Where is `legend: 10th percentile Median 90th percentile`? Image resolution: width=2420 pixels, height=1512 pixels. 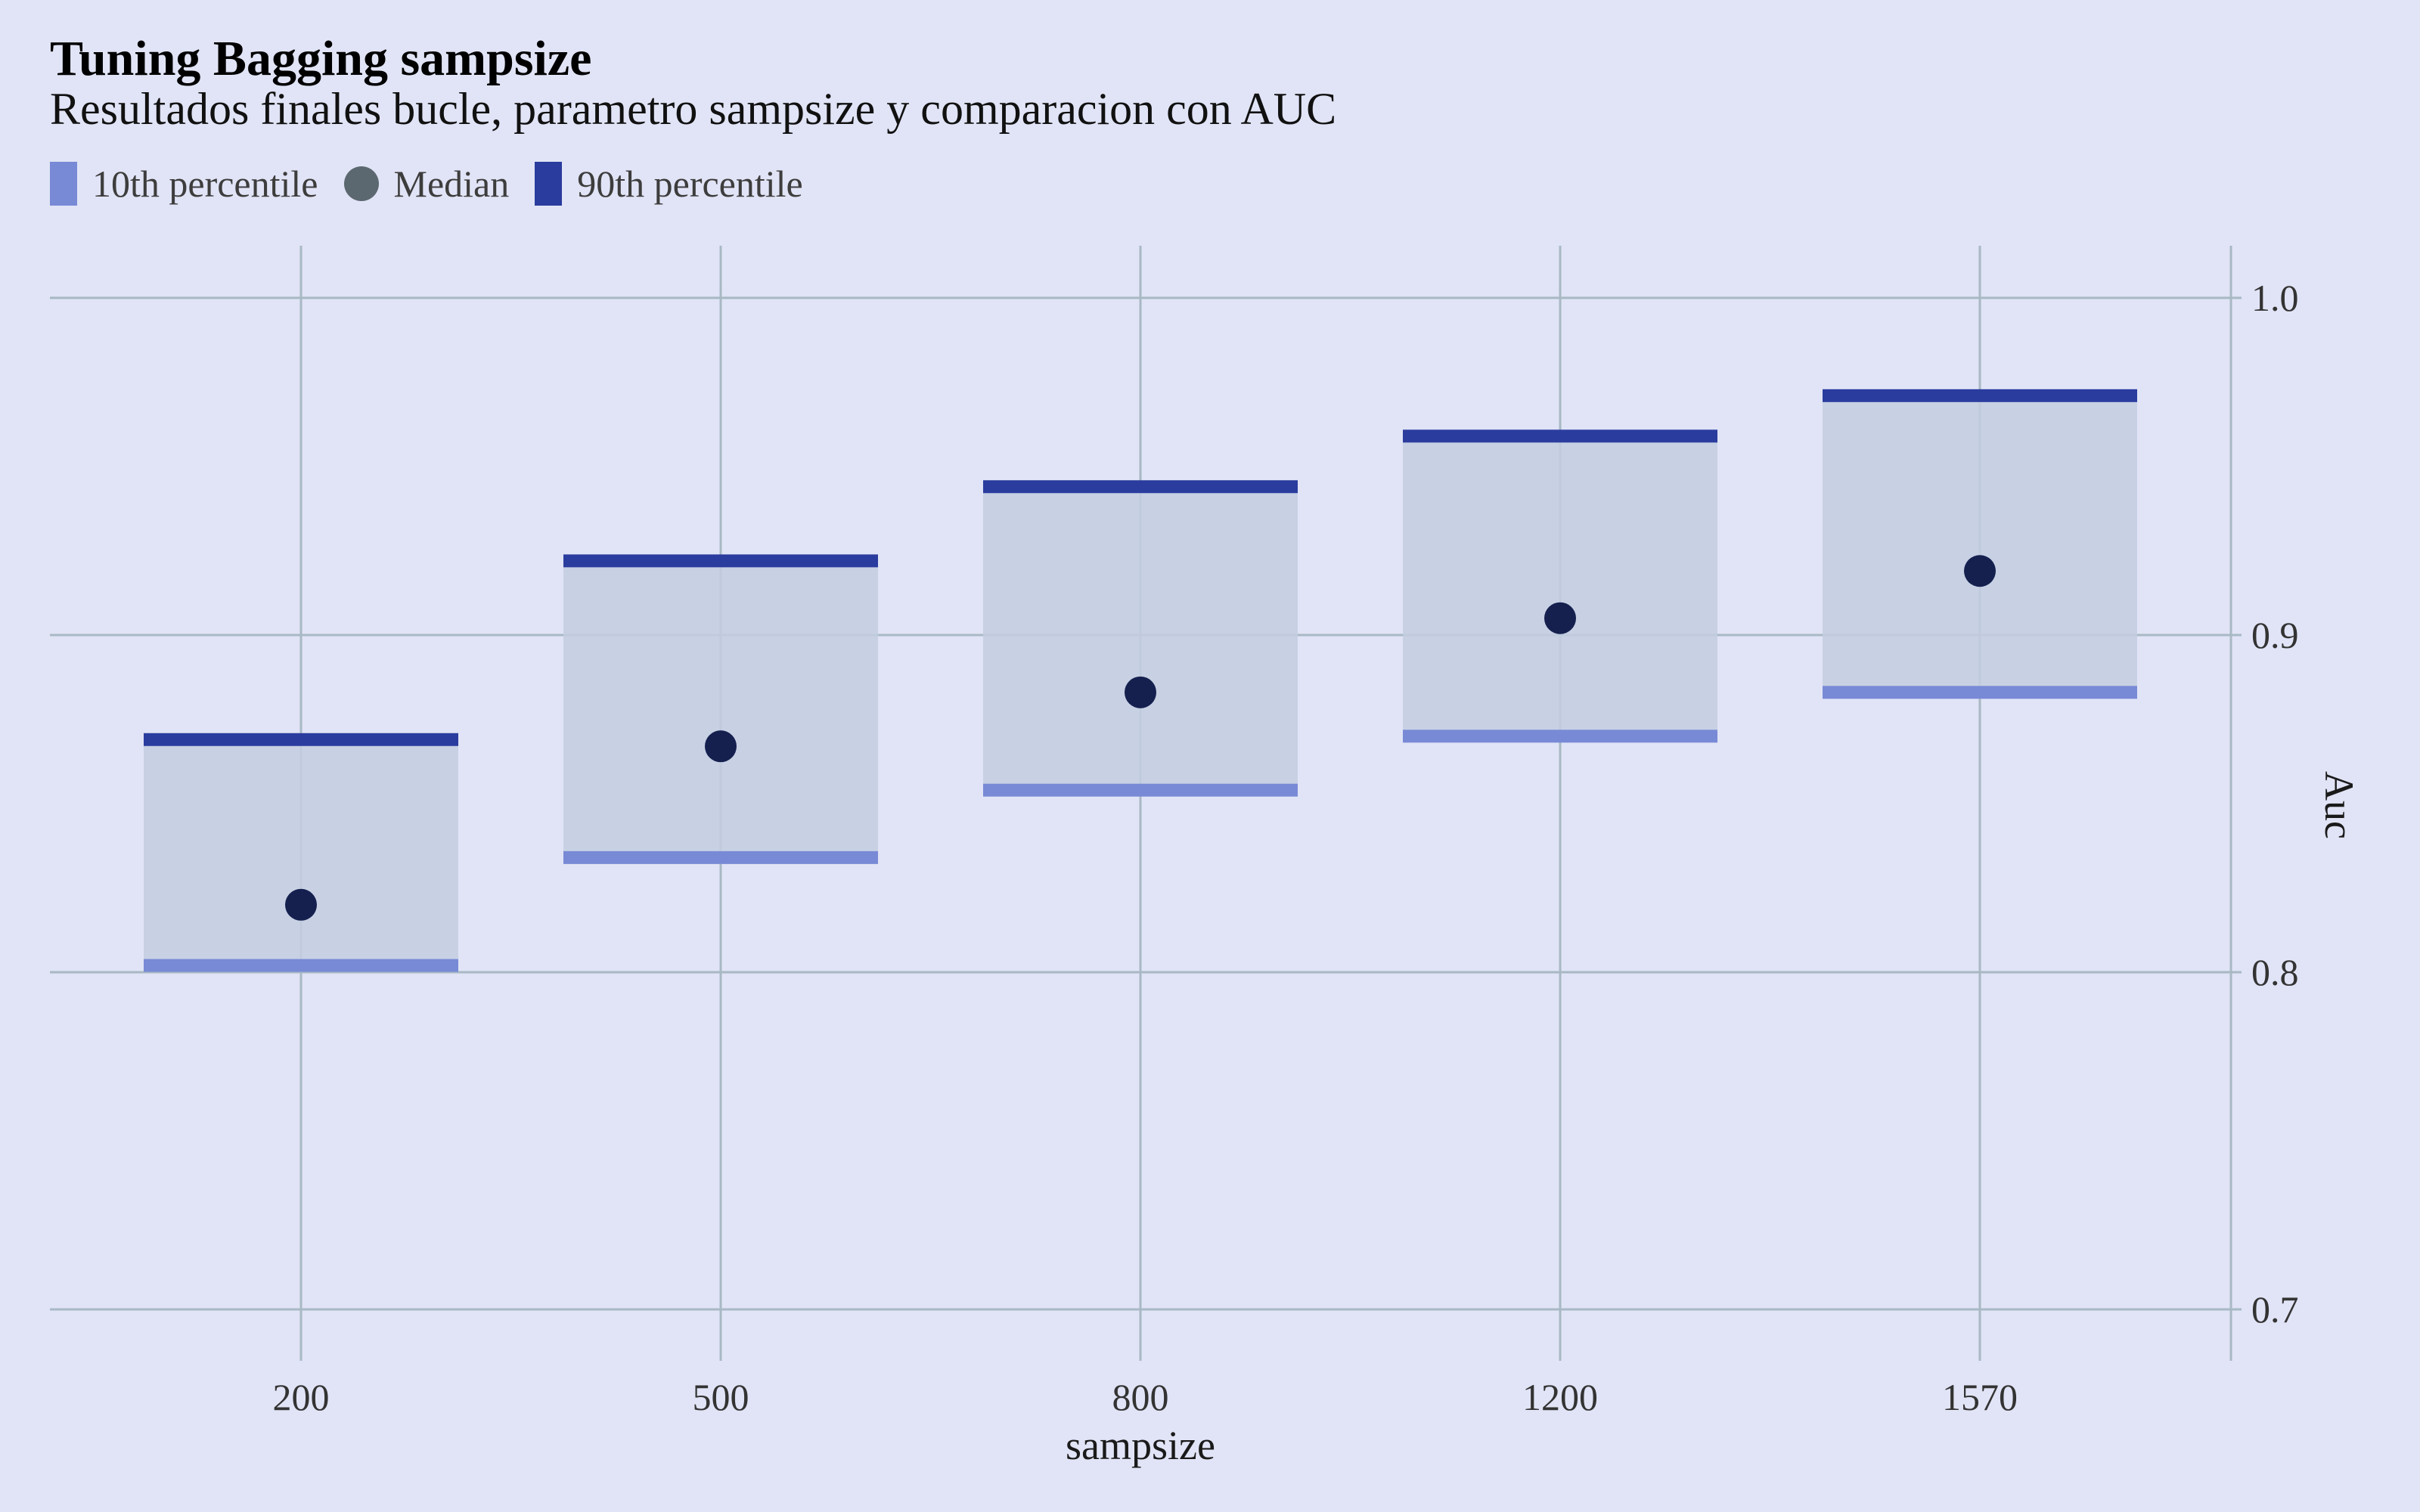 legend: 10th percentile Median 90th percentile is located at coordinates (439, 183).